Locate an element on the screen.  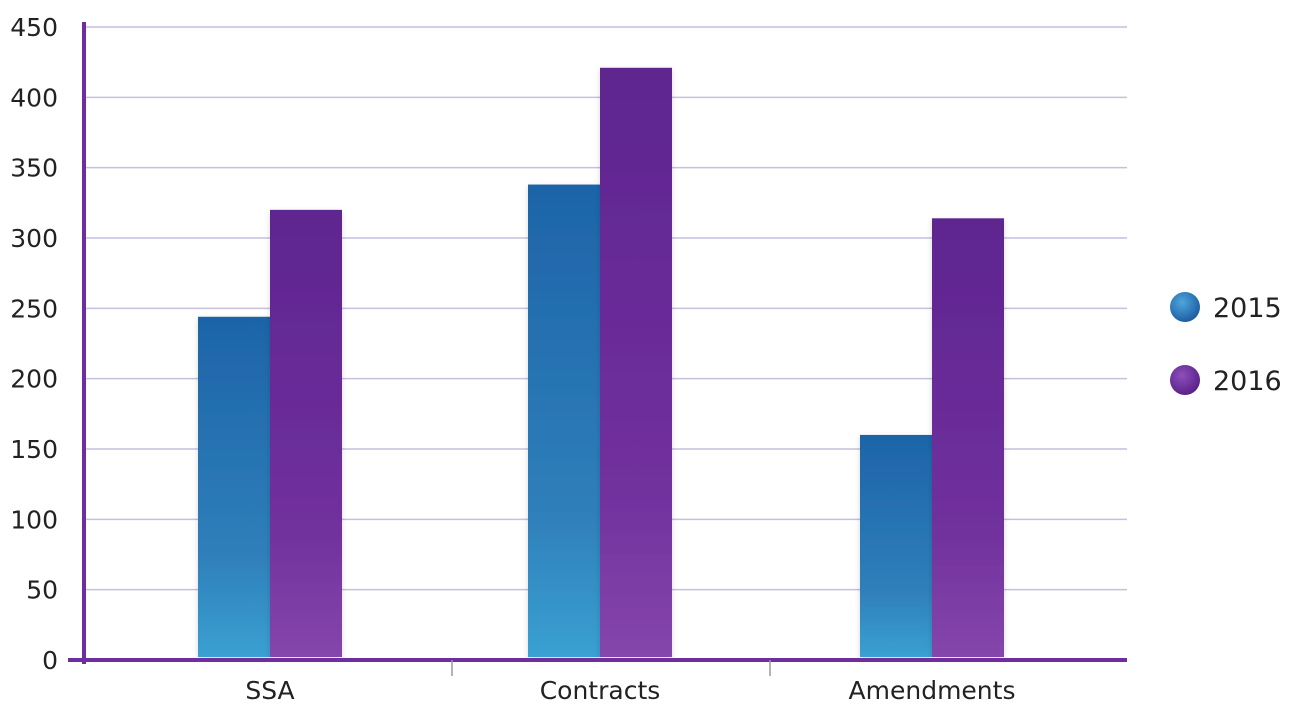
x-tick-label: Contracts is located at coordinates (600, 690).